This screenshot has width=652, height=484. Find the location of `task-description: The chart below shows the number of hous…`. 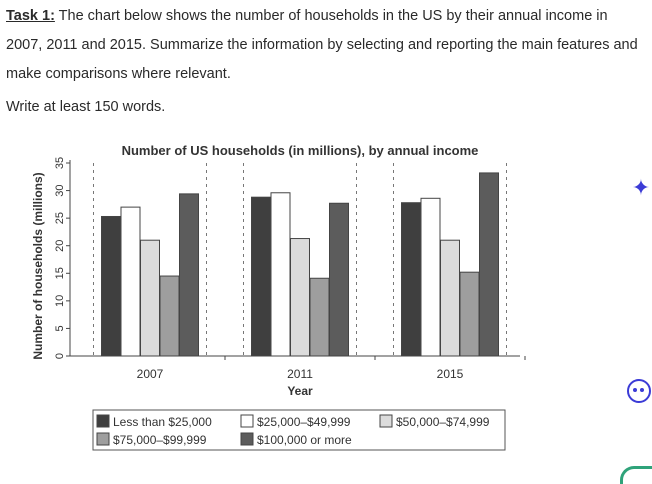

task-description: The chart below shows the number of hous… is located at coordinates (322, 45).